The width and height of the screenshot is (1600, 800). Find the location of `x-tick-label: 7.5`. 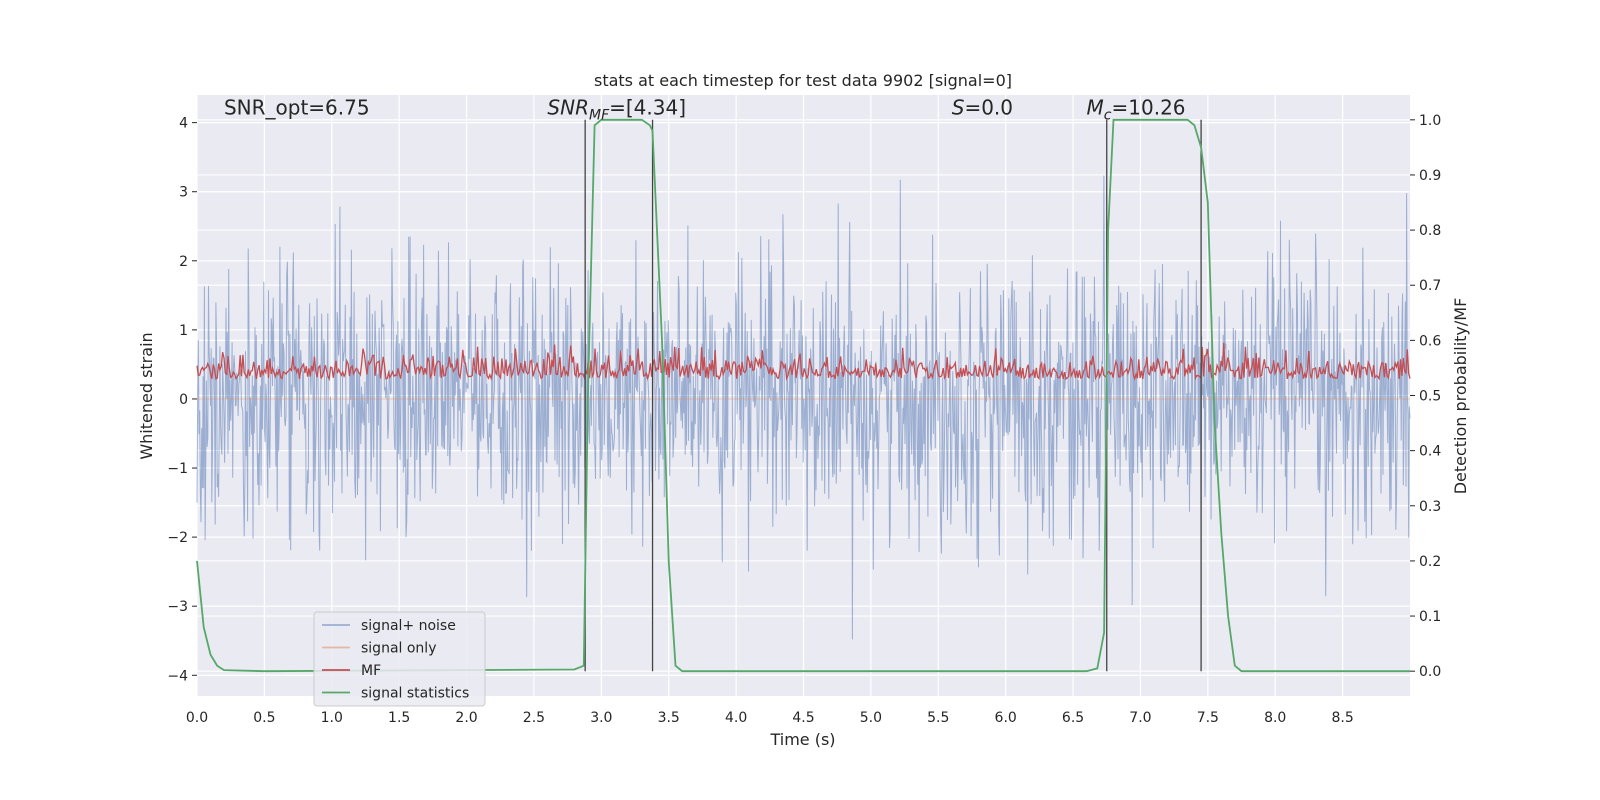

x-tick-label: 7.5 is located at coordinates (1208, 718).